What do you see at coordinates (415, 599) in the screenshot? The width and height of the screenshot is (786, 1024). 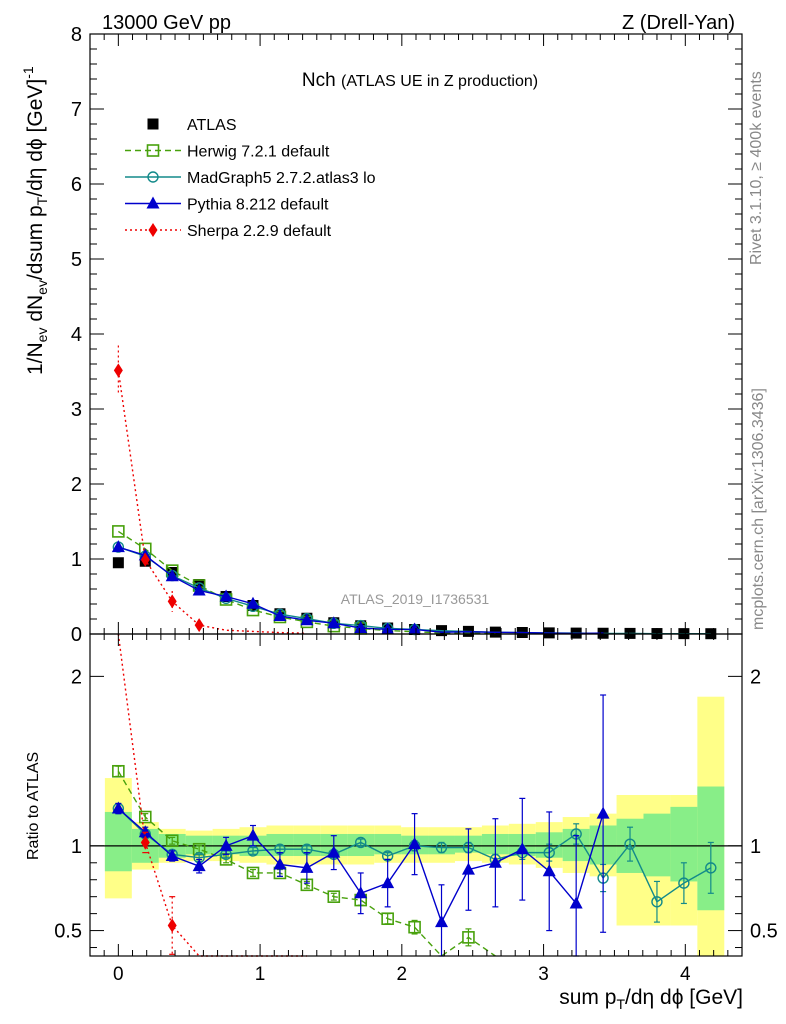 I see `analysis-watermark: ATLAS_2019_I1736531` at bounding box center [415, 599].